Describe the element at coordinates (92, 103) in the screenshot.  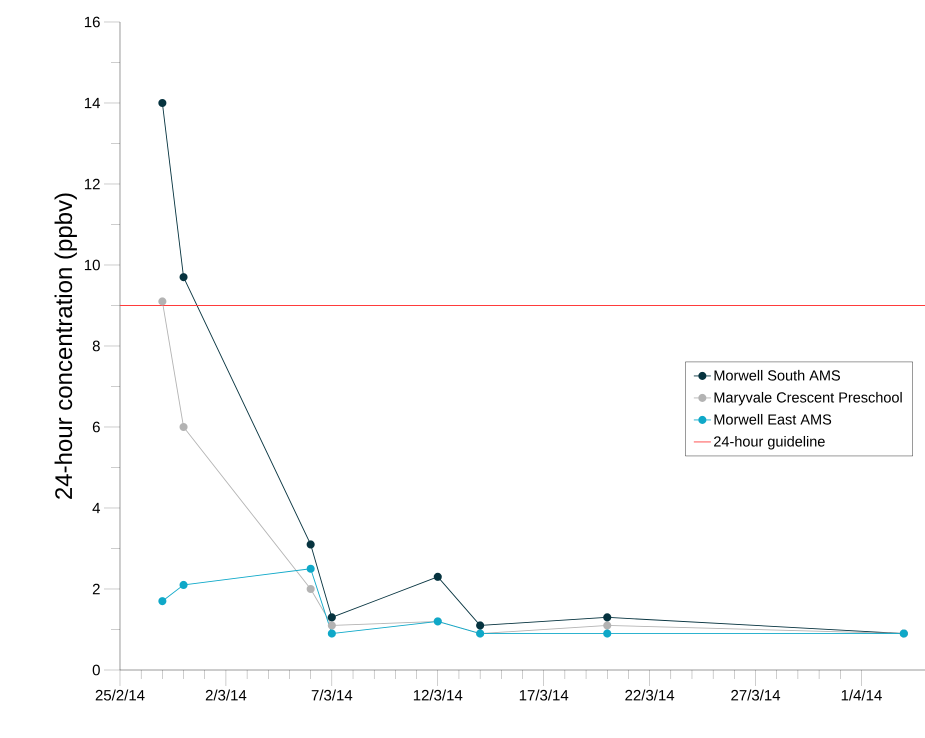
I see `y-tick-label: 14` at that location.